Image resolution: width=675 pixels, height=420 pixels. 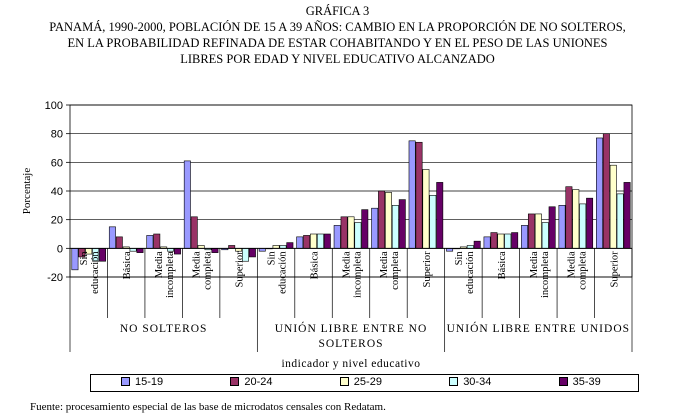 I want to click on legend-label: 15-19, so click(x=149, y=382).